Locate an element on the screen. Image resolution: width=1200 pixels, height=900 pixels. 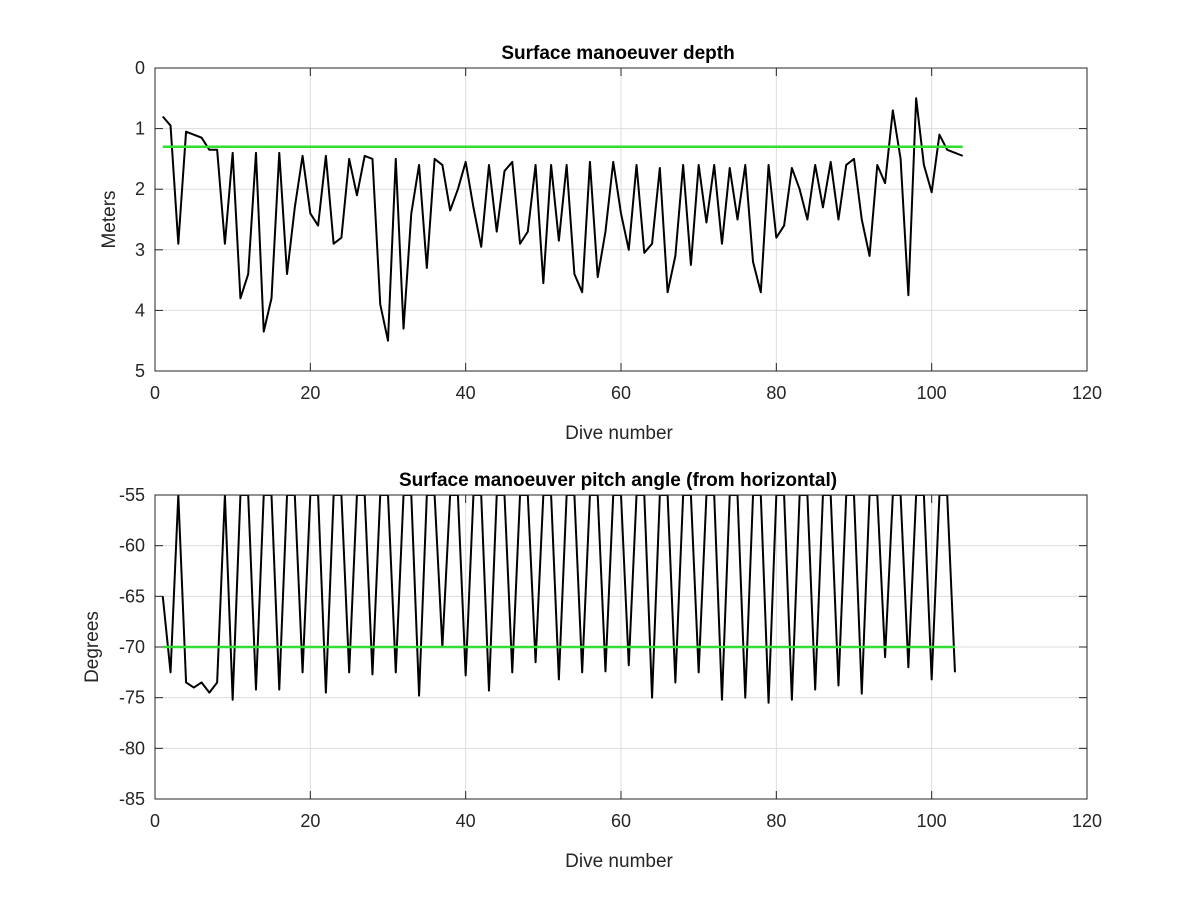
y-tick-label: 3 is located at coordinates (140, 250).